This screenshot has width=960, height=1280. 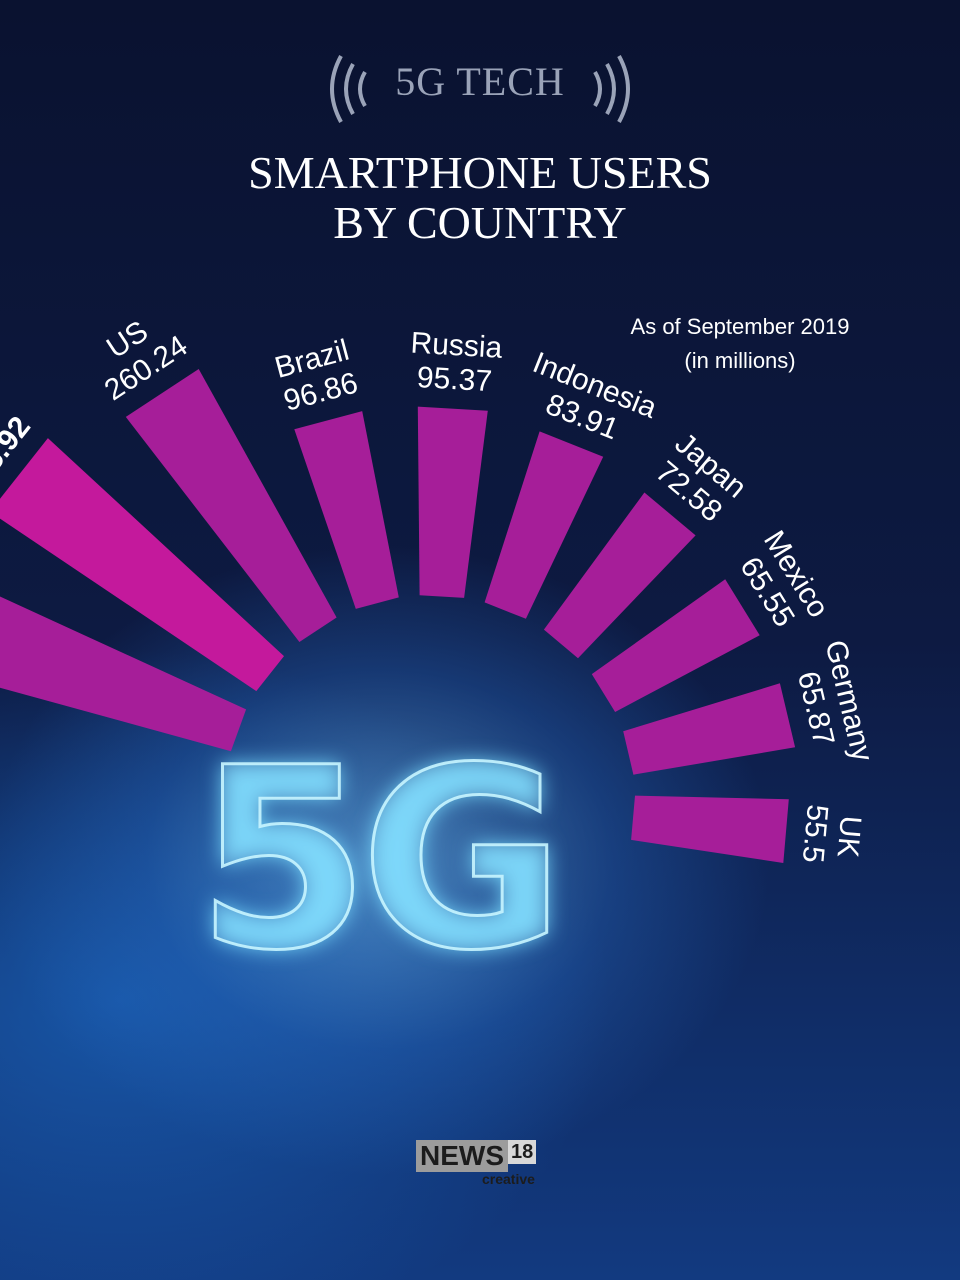 What do you see at coordinates (675, 645) in the screenshot?
I see `bar-mexico` at bounding box center [675, 645].